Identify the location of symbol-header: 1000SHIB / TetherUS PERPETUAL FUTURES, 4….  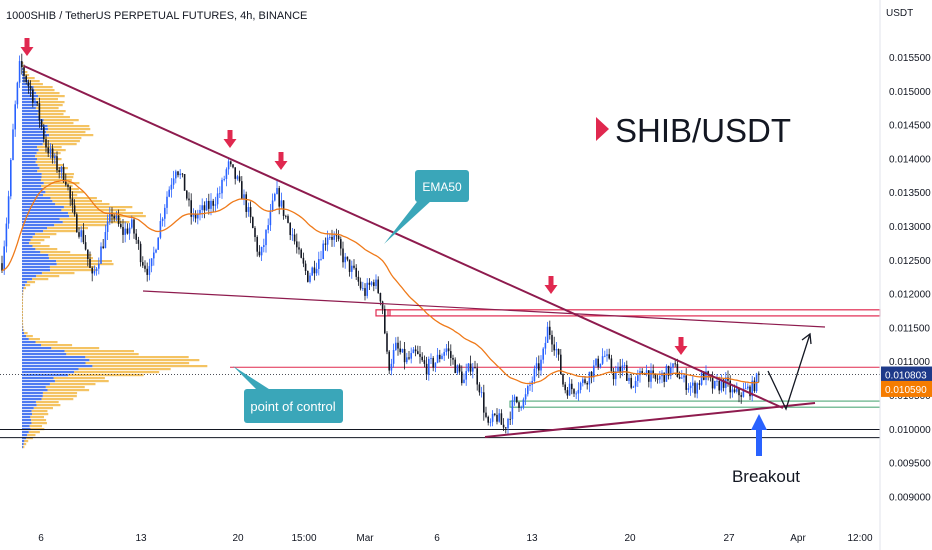
(157, 16).